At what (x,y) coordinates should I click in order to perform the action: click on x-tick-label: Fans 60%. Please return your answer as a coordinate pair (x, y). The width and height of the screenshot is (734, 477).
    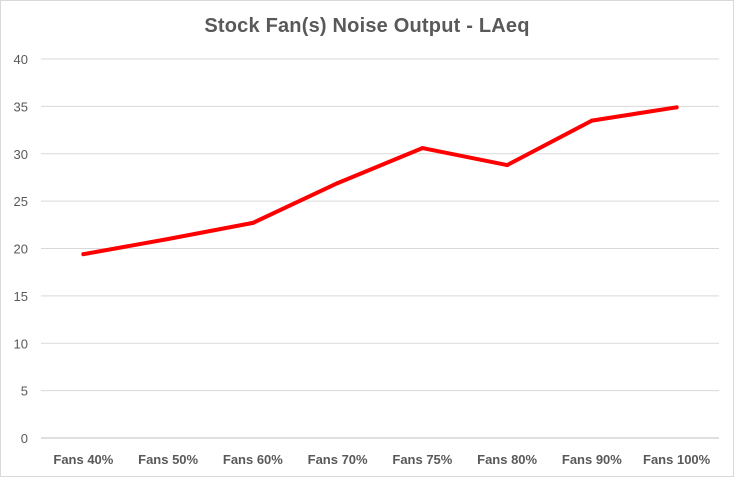
    Looking at the image, I should click on (253, 459).